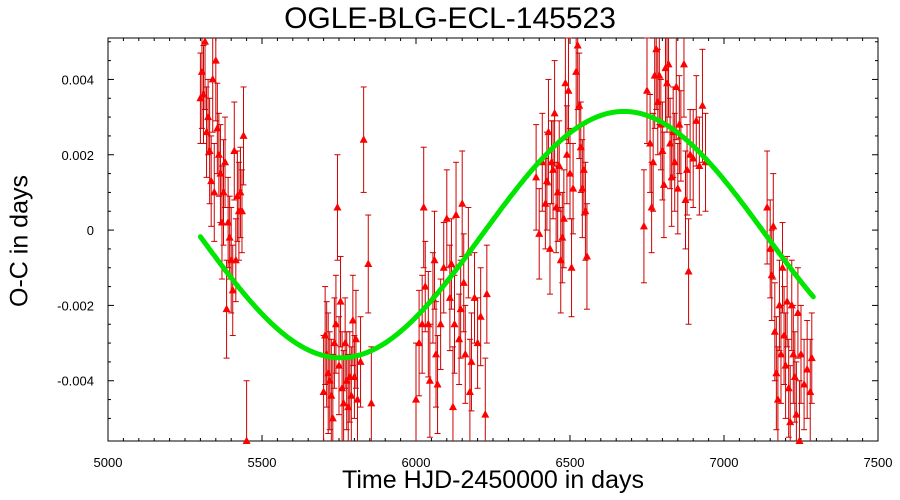 This screenshot has height=500, width=900. What do you see at coordinates (77, 79) in the screenshot?
I see `y-tick-label: 0.004` at bounding box center [77, 79].